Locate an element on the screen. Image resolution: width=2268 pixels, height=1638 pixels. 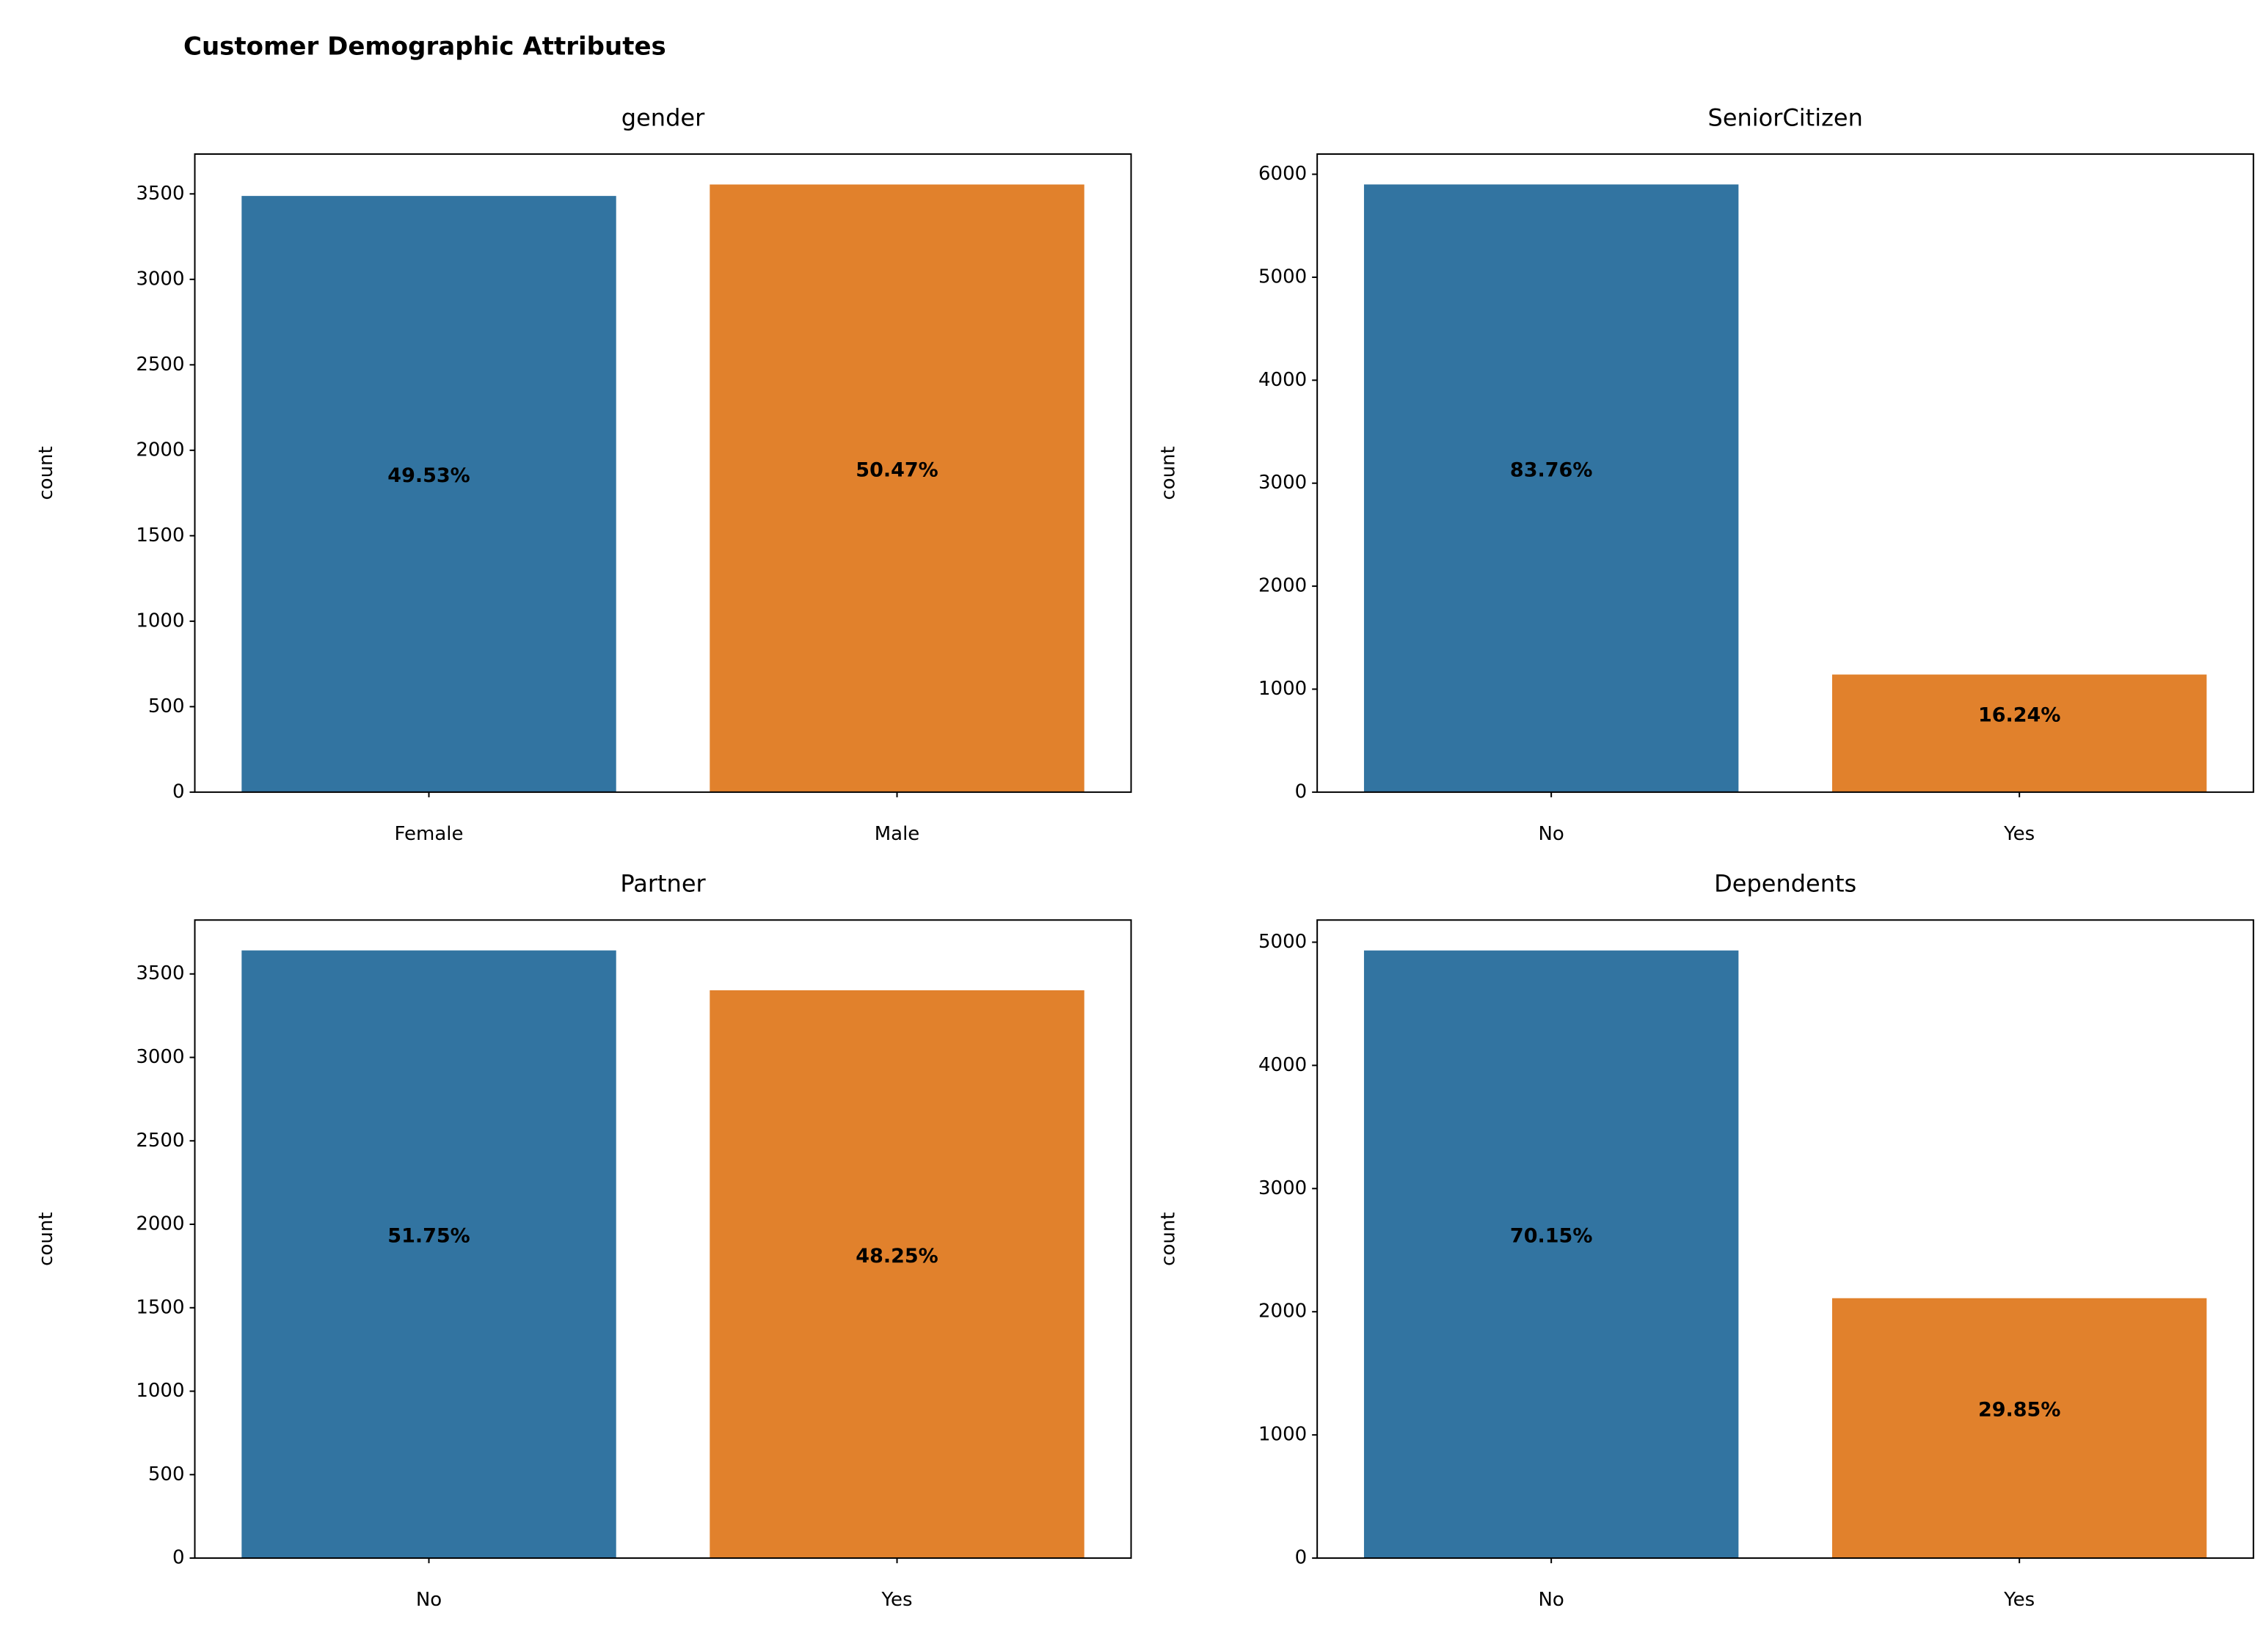
subplot-title: Dependents is located at coordinates (1785, 884).